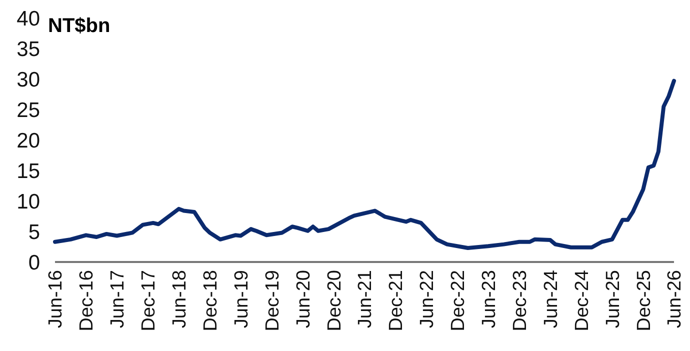 The width and height of the screenshot is (690, 351). Describe the element at coordinates (28, 202) in the screenshot. I see `y-tick-label: 10` at that location.